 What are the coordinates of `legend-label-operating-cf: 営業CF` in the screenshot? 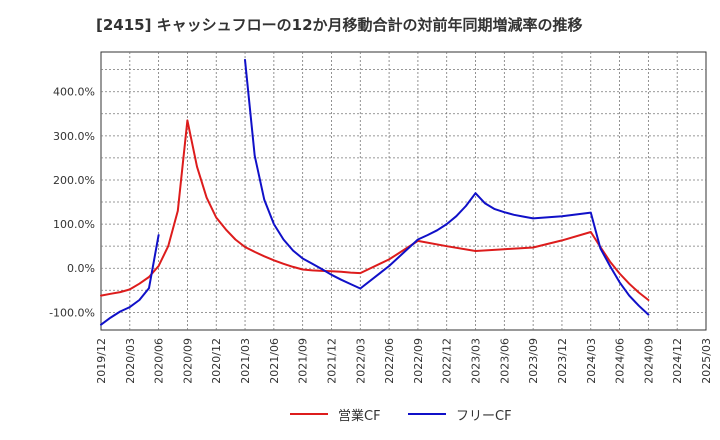 It's located at (359, 416).